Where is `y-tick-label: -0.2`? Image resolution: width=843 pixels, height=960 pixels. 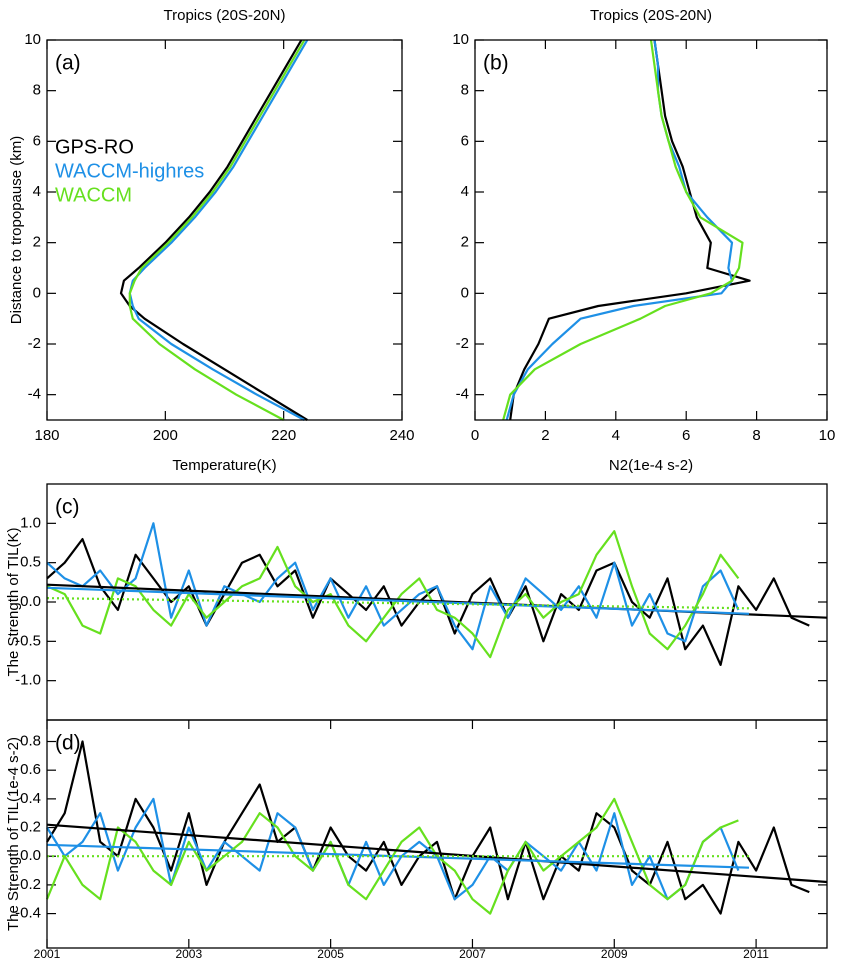
y-tick-label: -0.2 is located at coordinates (28, 884).